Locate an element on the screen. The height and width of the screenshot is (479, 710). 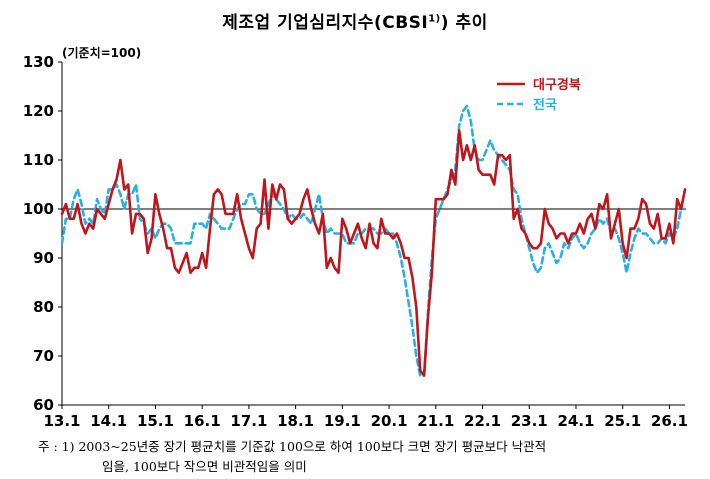
y-tick-label: 70 is located at coordinates (43, 356).